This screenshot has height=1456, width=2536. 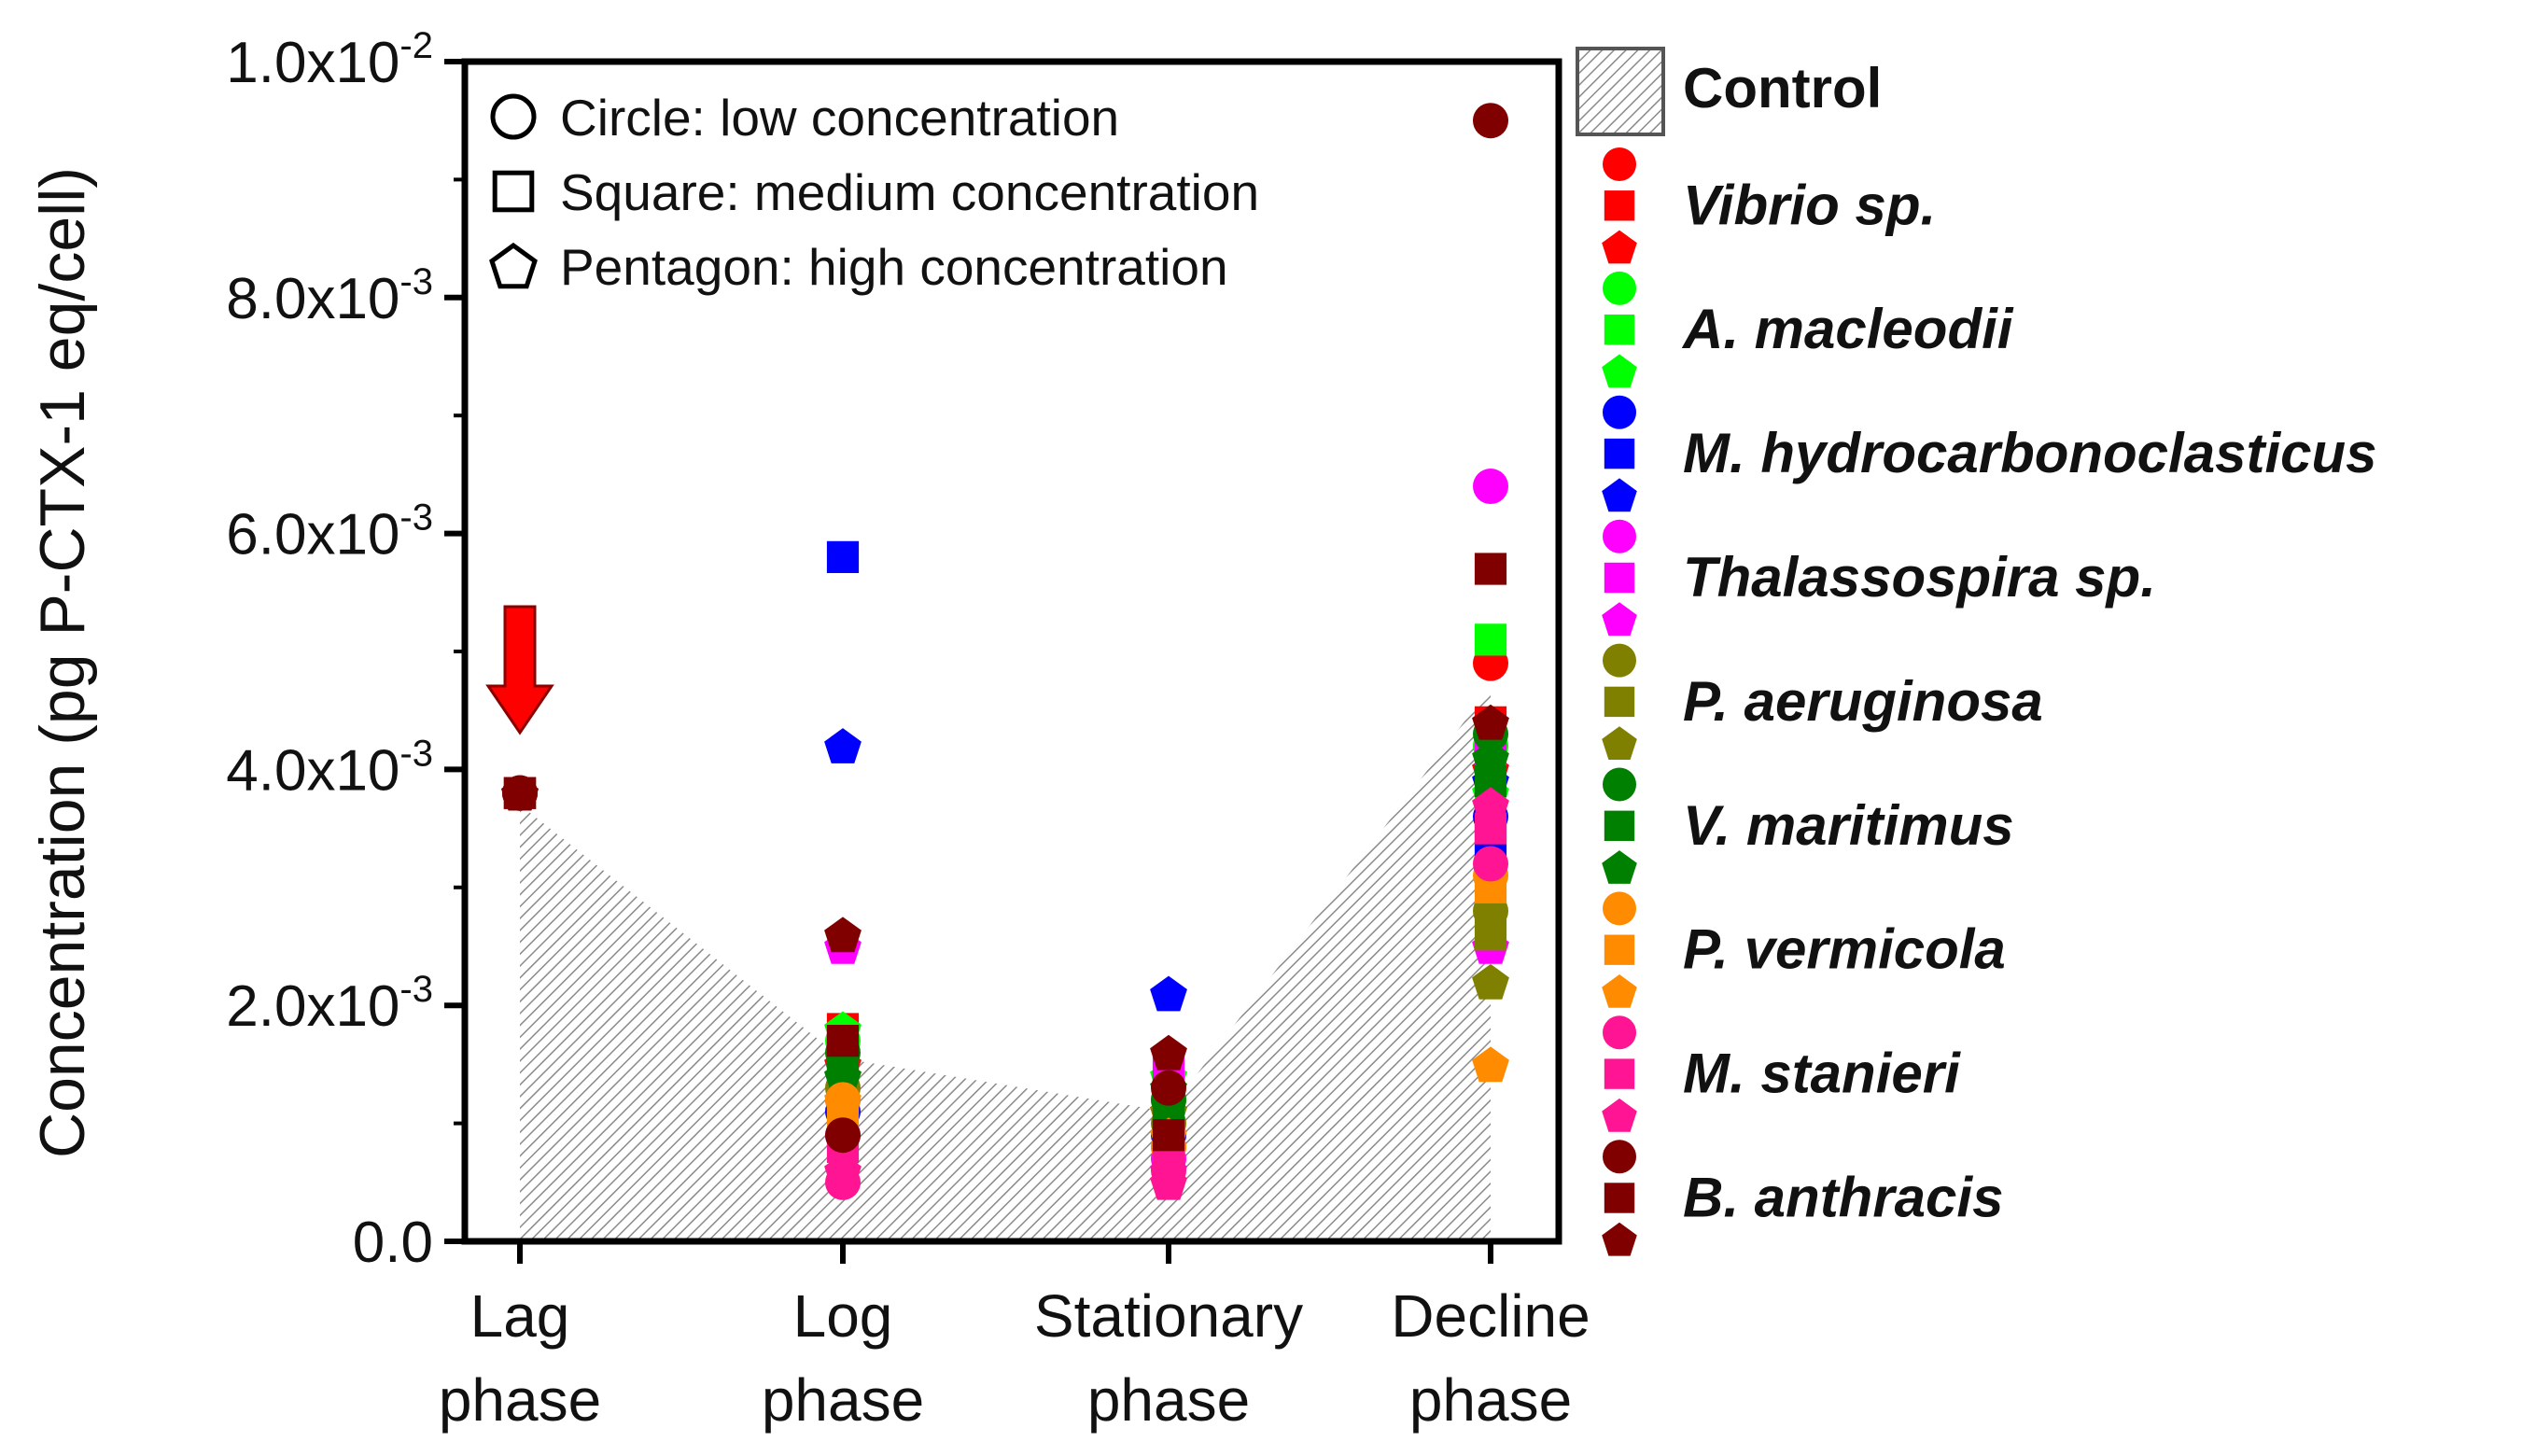 What do you see at coordinates (894, 267) in the screenshot?
I see `shape-note-text: Pentagon: high concentration` at bounding box center [894, 267].